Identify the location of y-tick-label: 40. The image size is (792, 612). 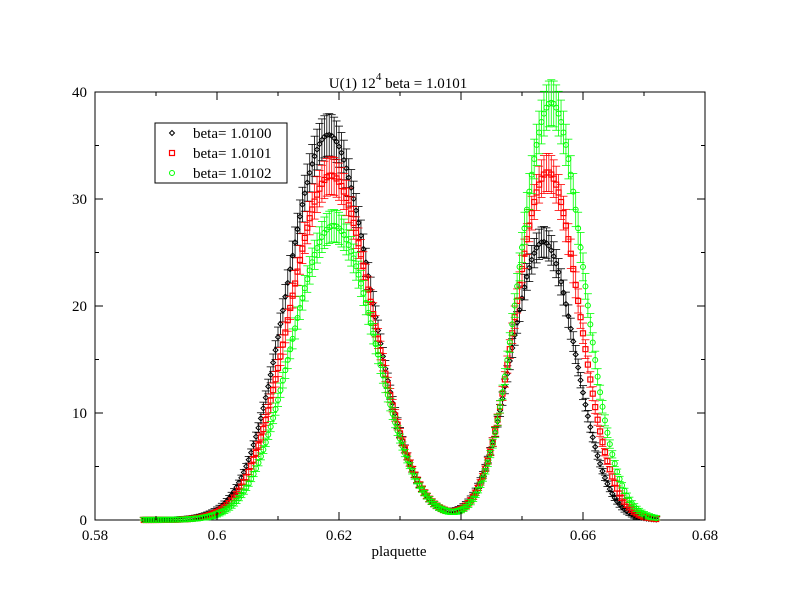
(79, 93).